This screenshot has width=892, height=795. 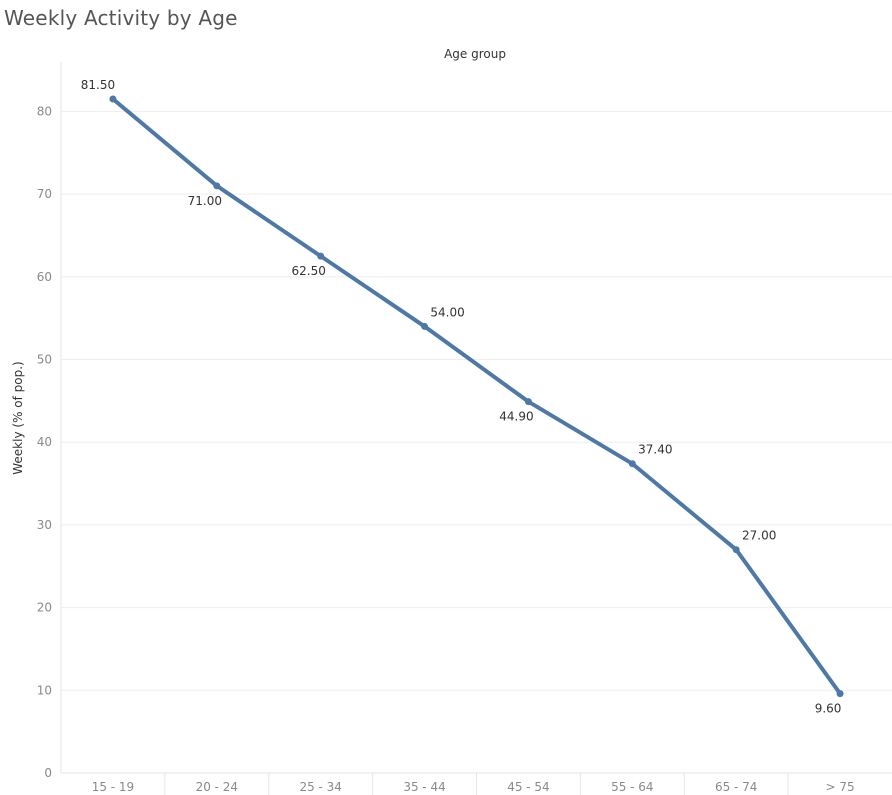 What do you see at coordinates (424, 787) in the screenshot?
I see `x-tick-label: 35 - 44` at bounding box center [424, 787].